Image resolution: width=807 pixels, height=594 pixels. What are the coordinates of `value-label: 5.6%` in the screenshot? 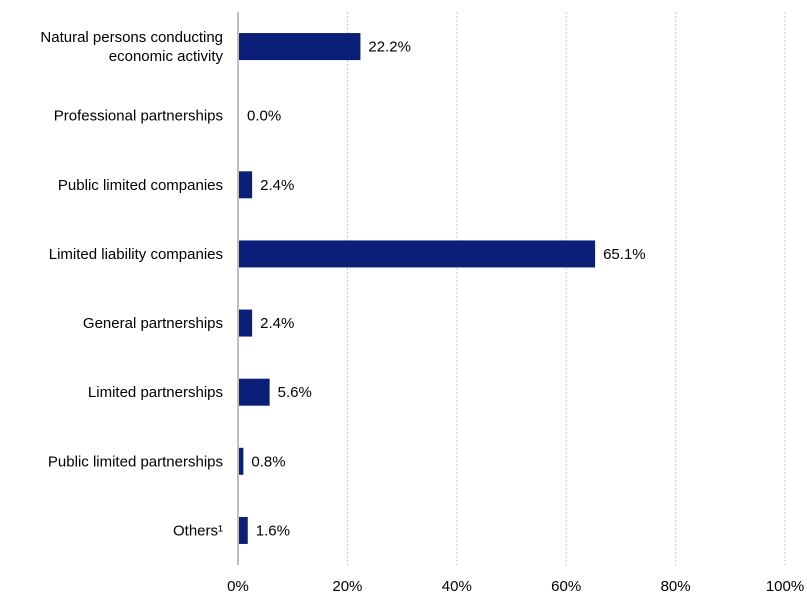 It's located at (295, 392).